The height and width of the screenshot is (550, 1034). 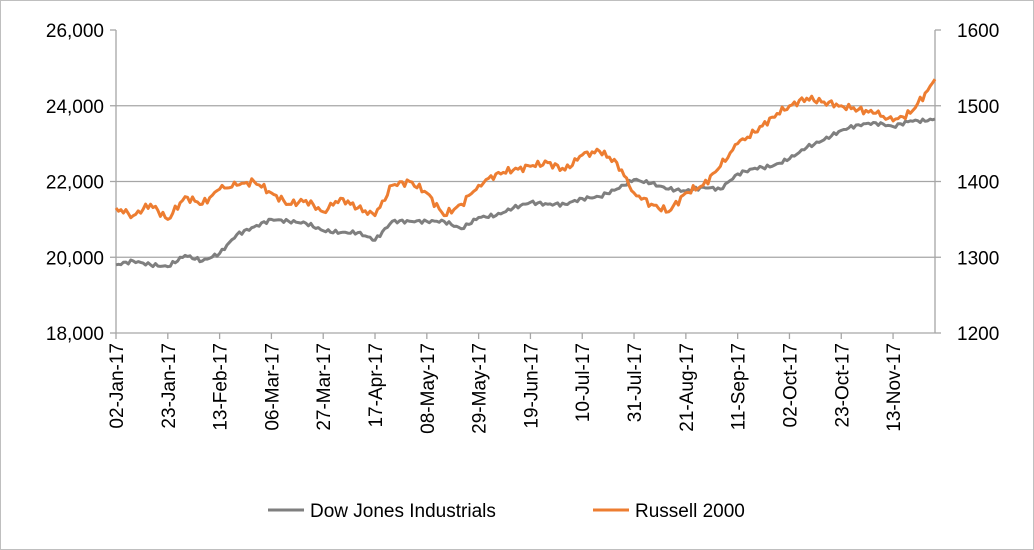 I want to click on x-tick-label: 23-Oct-17, so click(x=842, y=385).